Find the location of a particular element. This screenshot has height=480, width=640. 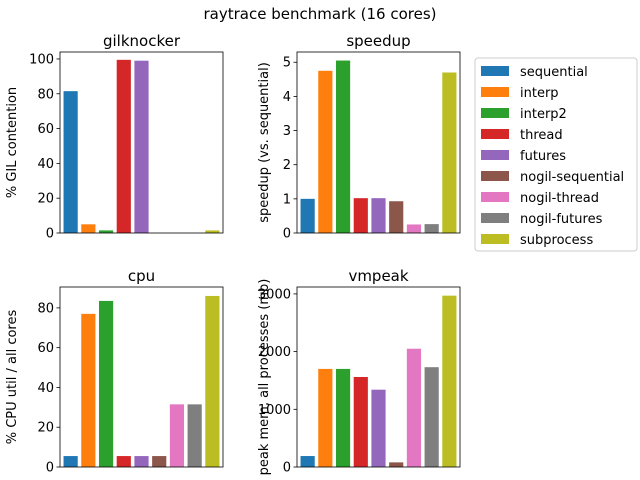

legend-item-sequential: sequential is located at coordinates (534, 72).